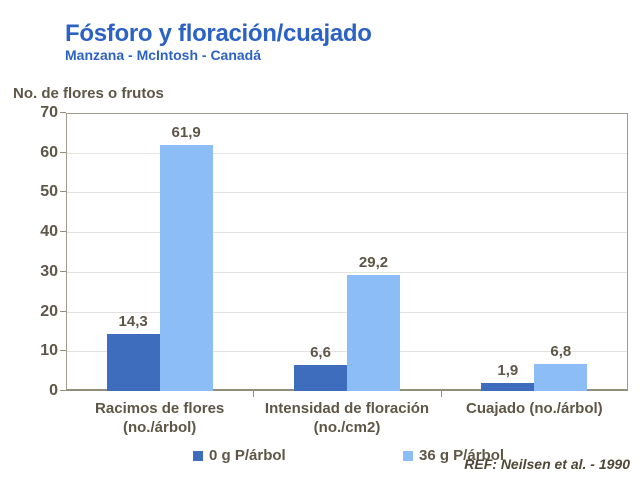 This screenshot has width=640, height=480. What do you see at coordinates (49, 311) in the screenshot?
I see `y-axis-tick-label: 20` at bounding box center [49, 311].